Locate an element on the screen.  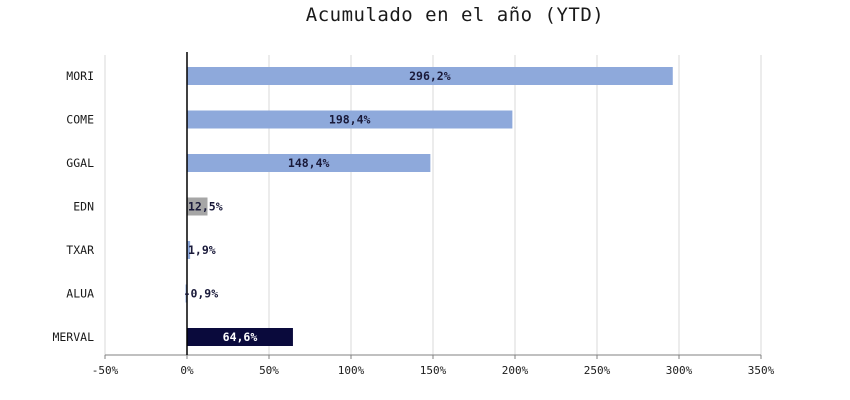
data-label: 198,4% is located at coordinates (350, 120).